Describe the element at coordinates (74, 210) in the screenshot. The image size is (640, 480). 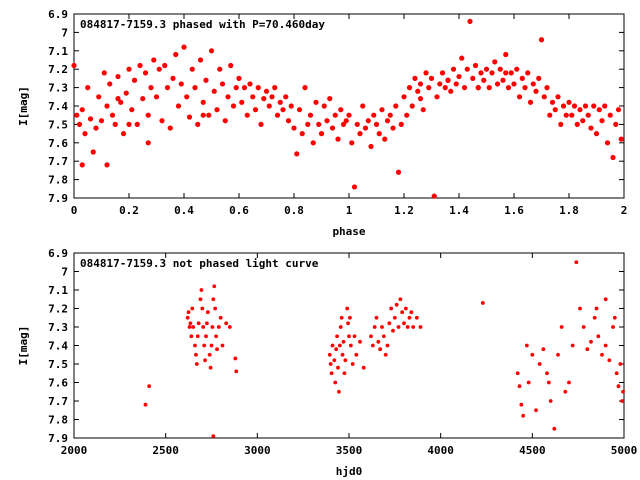
I see `x-tick-label: 0` at that location.